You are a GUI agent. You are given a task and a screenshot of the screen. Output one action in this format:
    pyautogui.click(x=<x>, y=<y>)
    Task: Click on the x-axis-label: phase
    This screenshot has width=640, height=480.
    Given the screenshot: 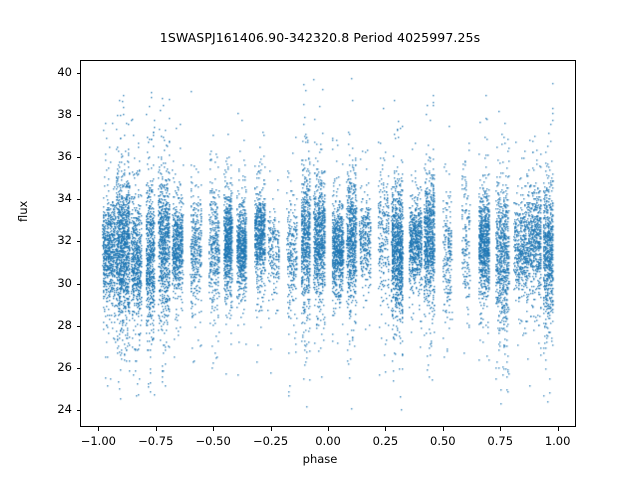 What is the action you would take?
    pyautogui.click(x=320, y=459)
    